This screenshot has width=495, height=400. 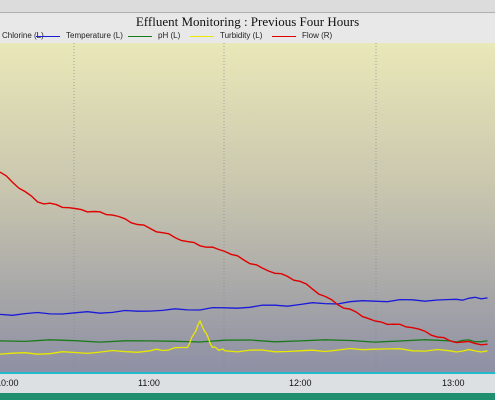 What do you see at coordinates (244, 337) in the screenshot?
I see `series-line-turbidity-l` at bounding box center [244, 337].